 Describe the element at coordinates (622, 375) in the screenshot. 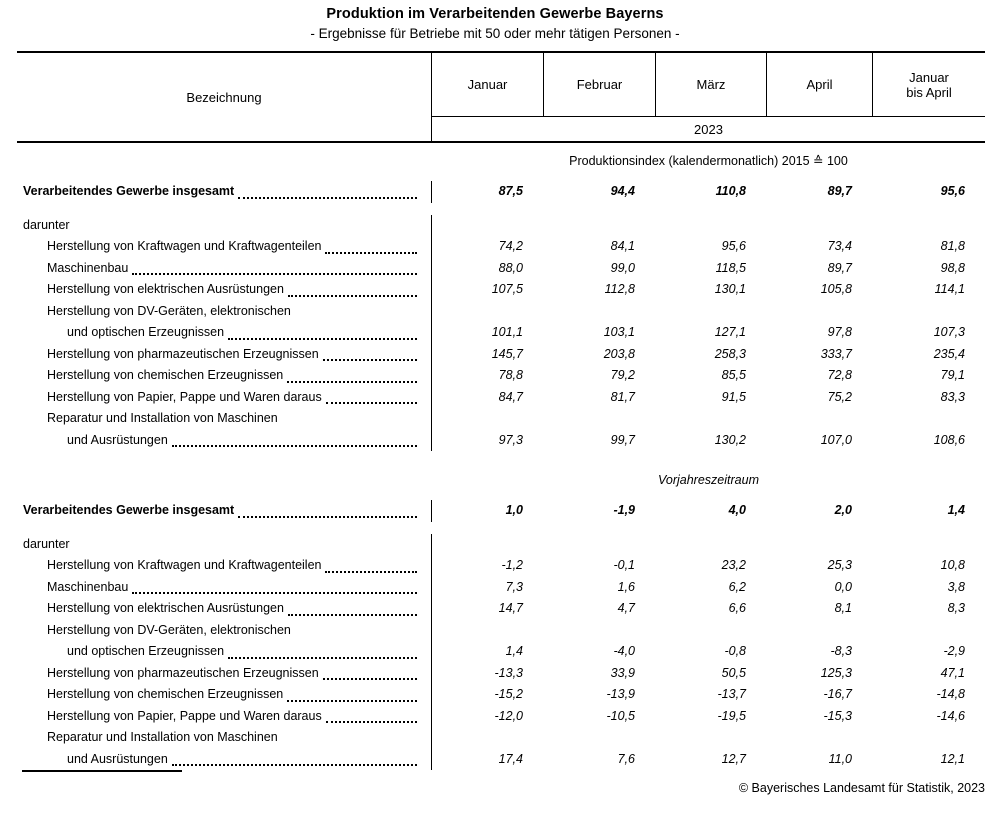

I see `row-value: 79,2` at that location.